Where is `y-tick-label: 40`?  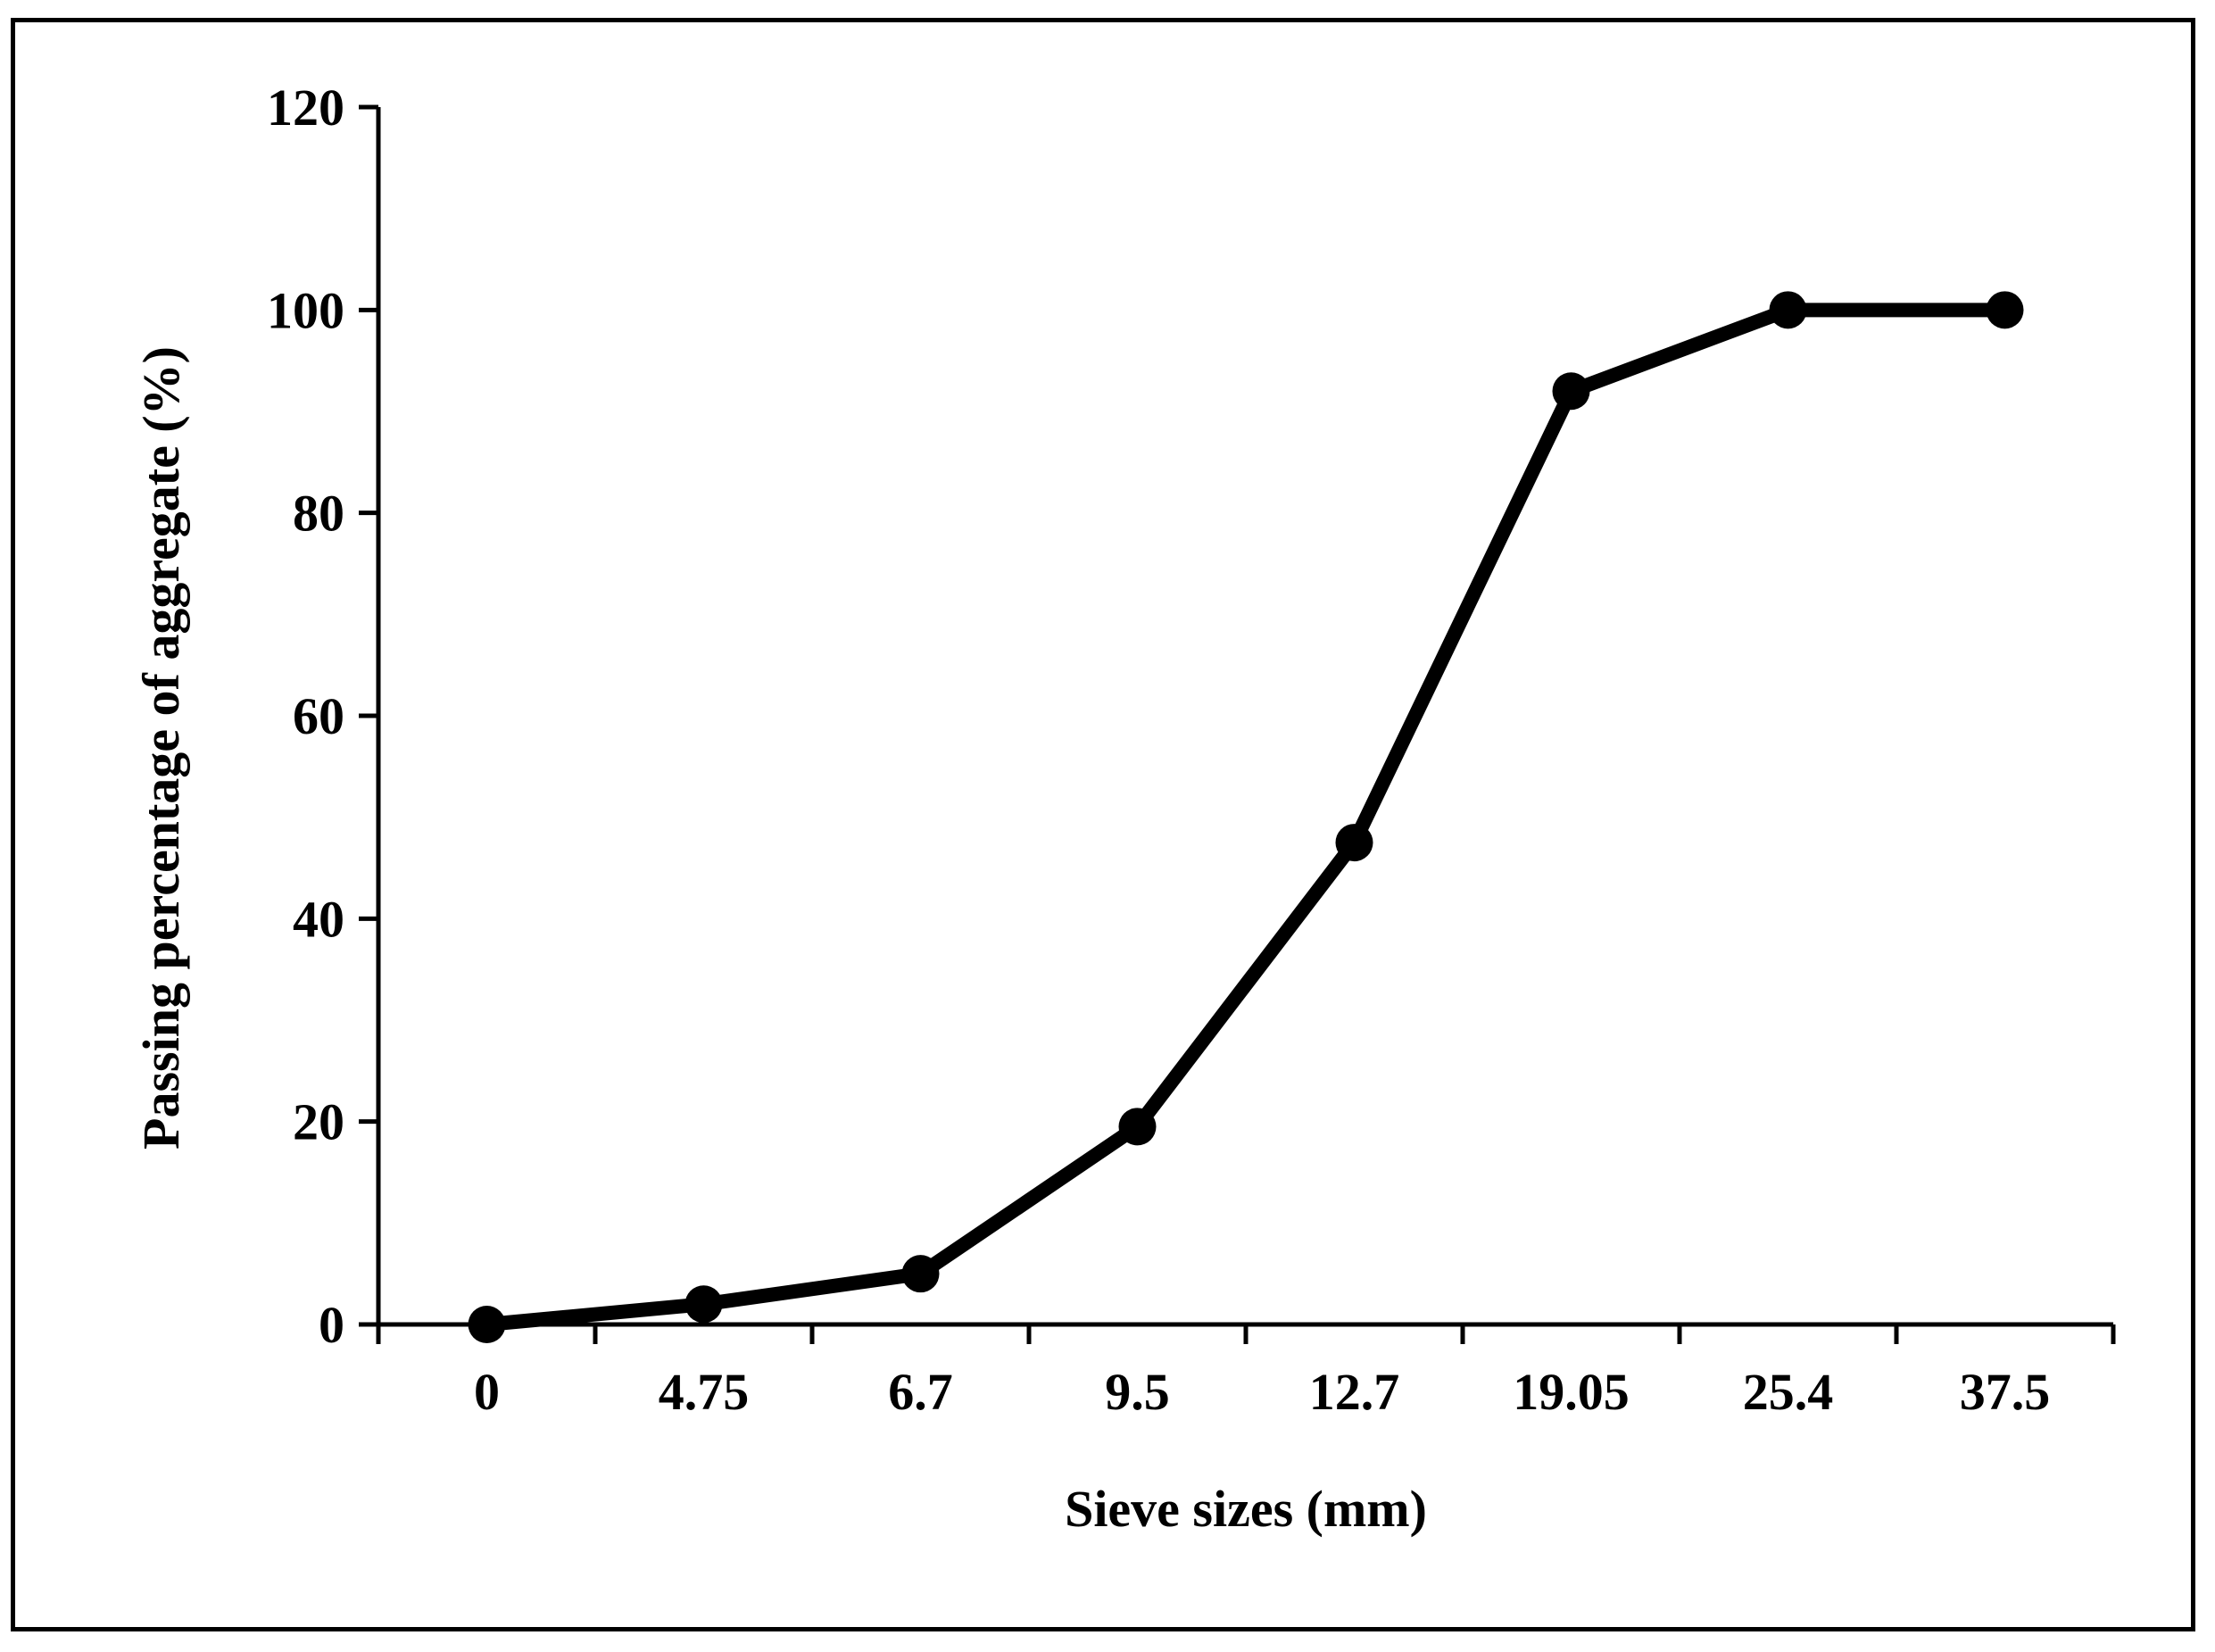 y-tick-label: 40 is located at coordinates (318, 919).